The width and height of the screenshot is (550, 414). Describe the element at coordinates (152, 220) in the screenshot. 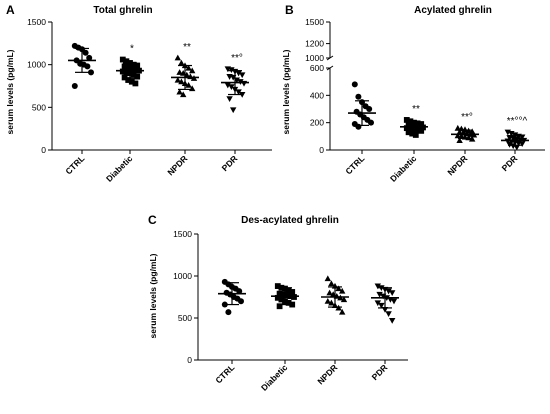

I see `panel-letter-c: C` at that location.